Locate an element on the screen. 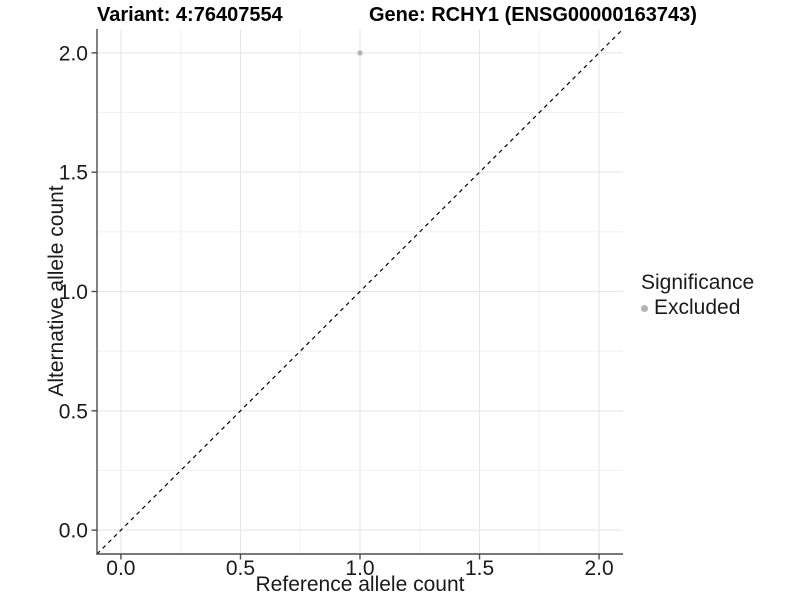 This screenshot has width=800, height=600. x-tick-label: 0.5 is located at coordinates (240, 568).